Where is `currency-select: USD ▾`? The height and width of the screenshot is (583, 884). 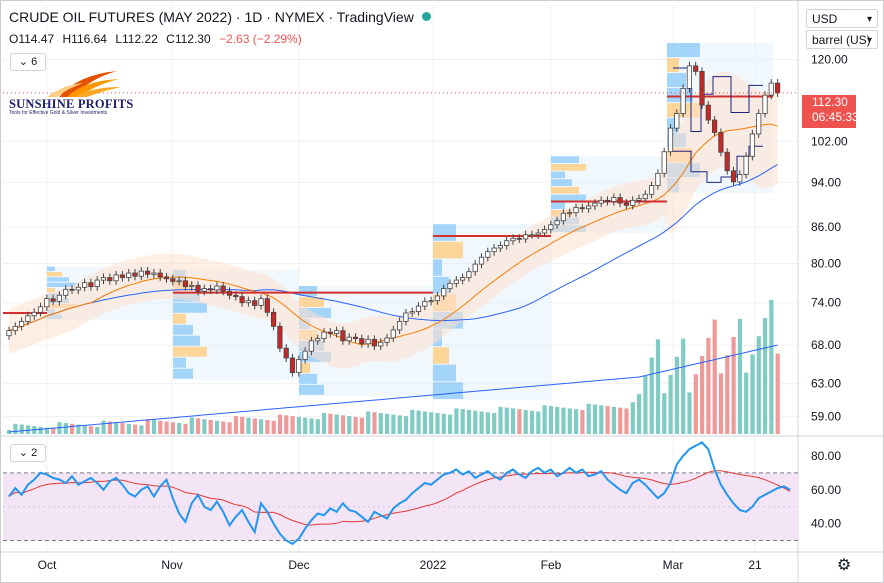 currency-select: USD ▾ is located at coordinates (842, 18).